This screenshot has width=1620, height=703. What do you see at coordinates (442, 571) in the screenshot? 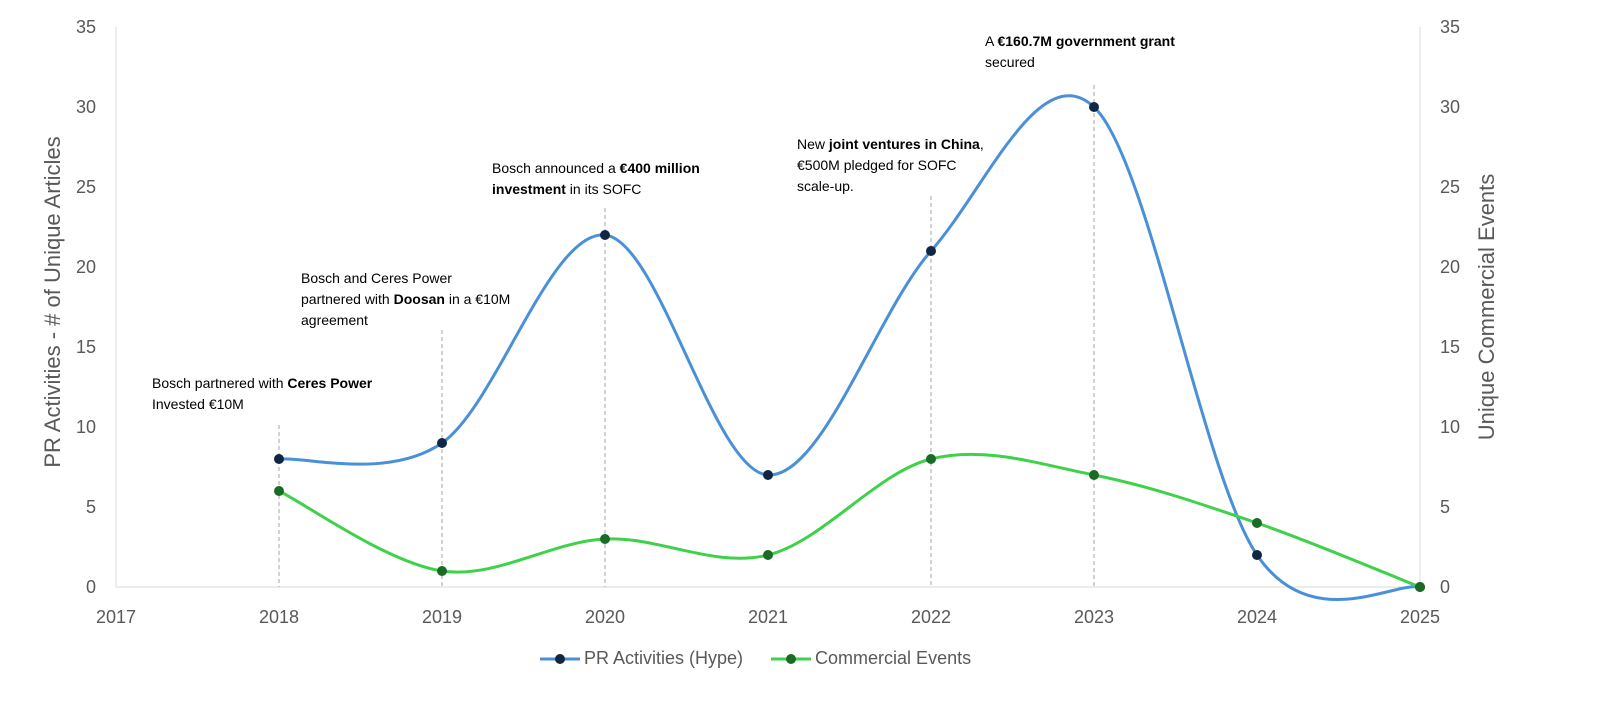
I see `data-point-commercial-2019` at bounding box center [442, 571].